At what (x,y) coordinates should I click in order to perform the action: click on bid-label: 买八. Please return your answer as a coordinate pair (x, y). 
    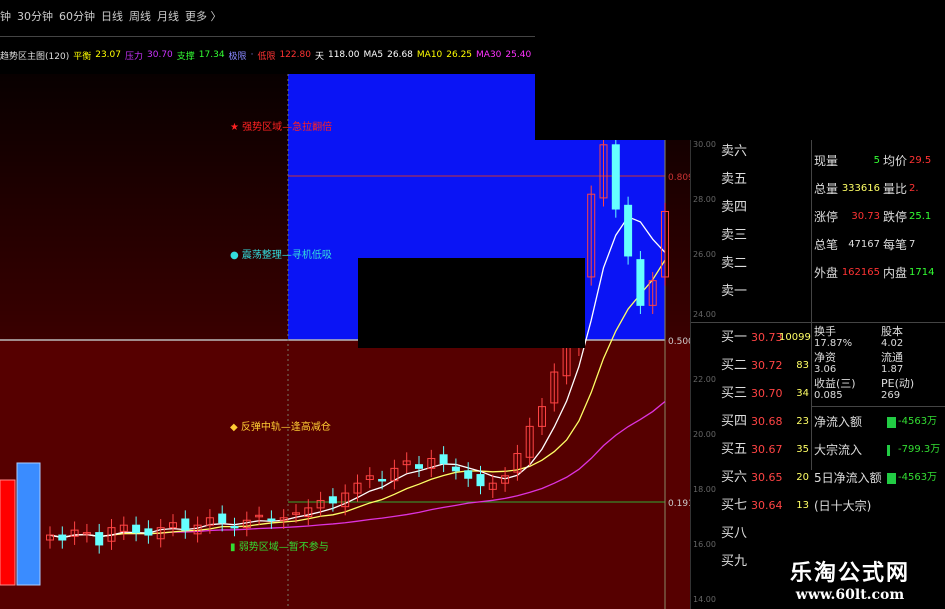
    Looking at the image, I should click on (734, 533).